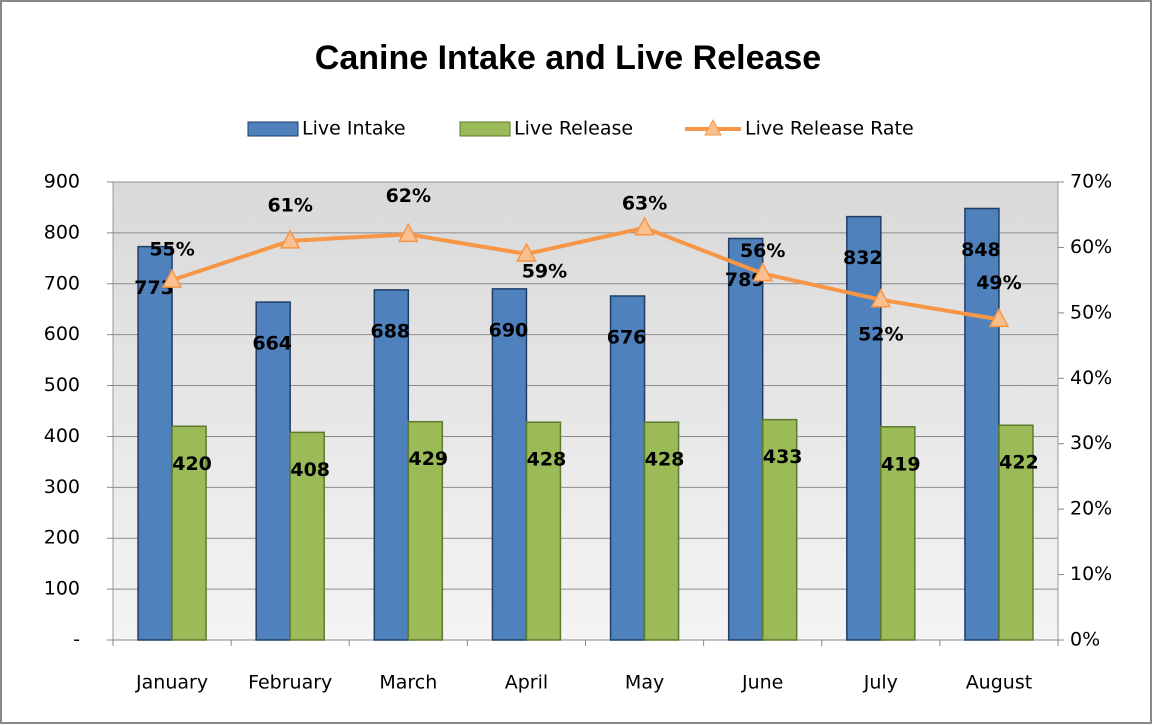  Describe the element at coordinates (354, 129) in the screenshot. I see `legend-label: Live Intake` at that location.